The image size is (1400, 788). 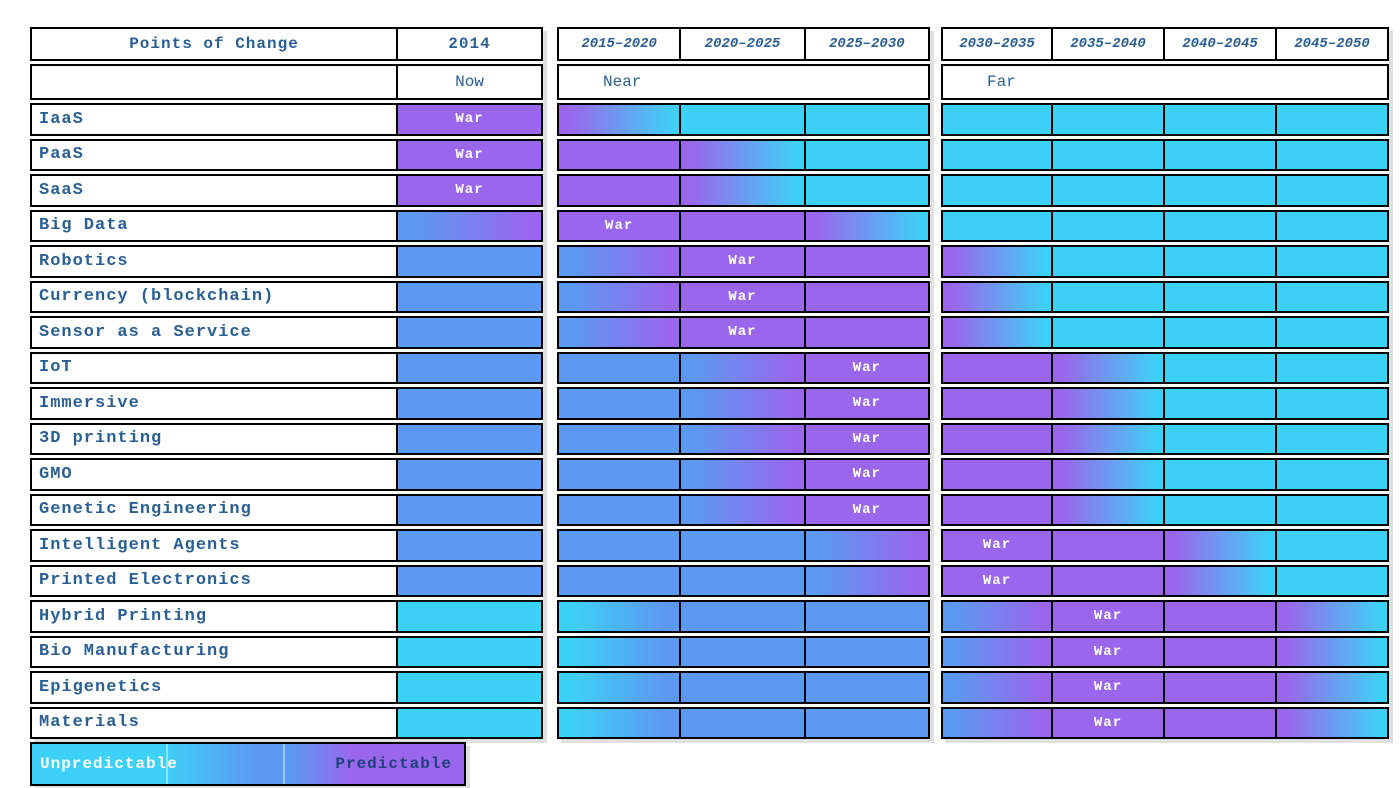 I want to click on grid-cell-gmo-2040-2045, so click(x=1221, y=474).